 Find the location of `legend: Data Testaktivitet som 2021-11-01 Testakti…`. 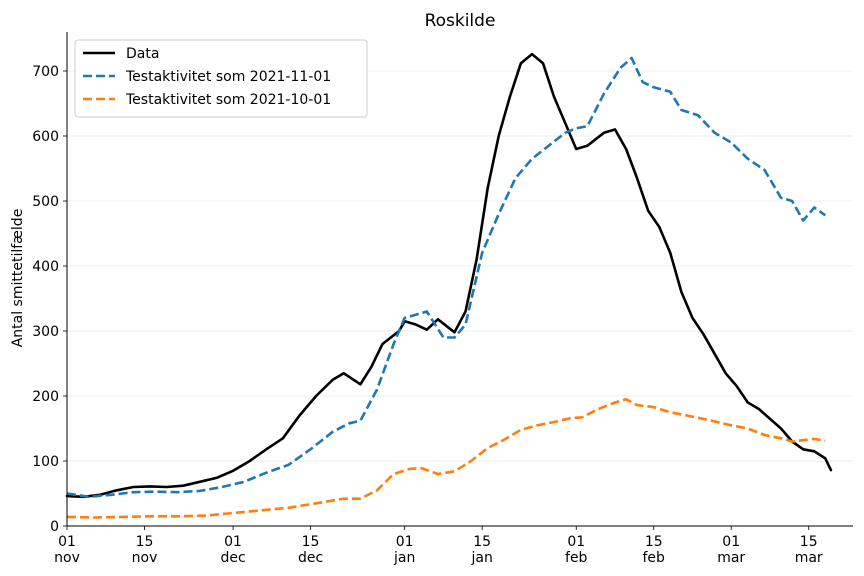

legend: Data Testaktivitet som 2021-11-01 Testakti… is located at coordinates (221, 78).